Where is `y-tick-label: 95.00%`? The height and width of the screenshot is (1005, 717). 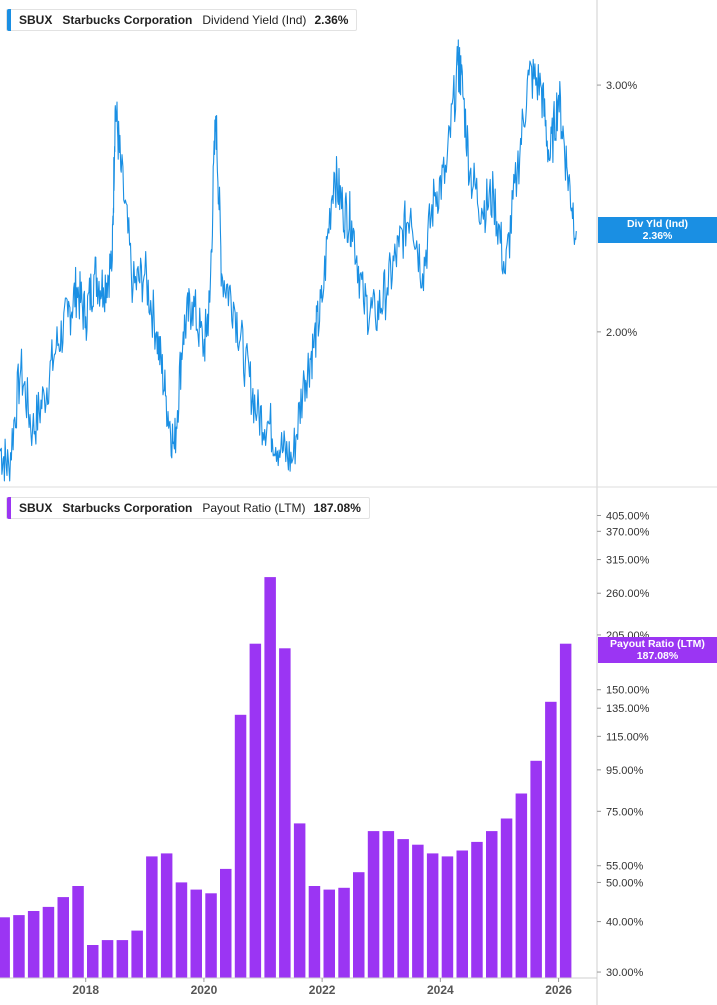 y-tick-label: 95.00% is located at coordinates (625, 771).